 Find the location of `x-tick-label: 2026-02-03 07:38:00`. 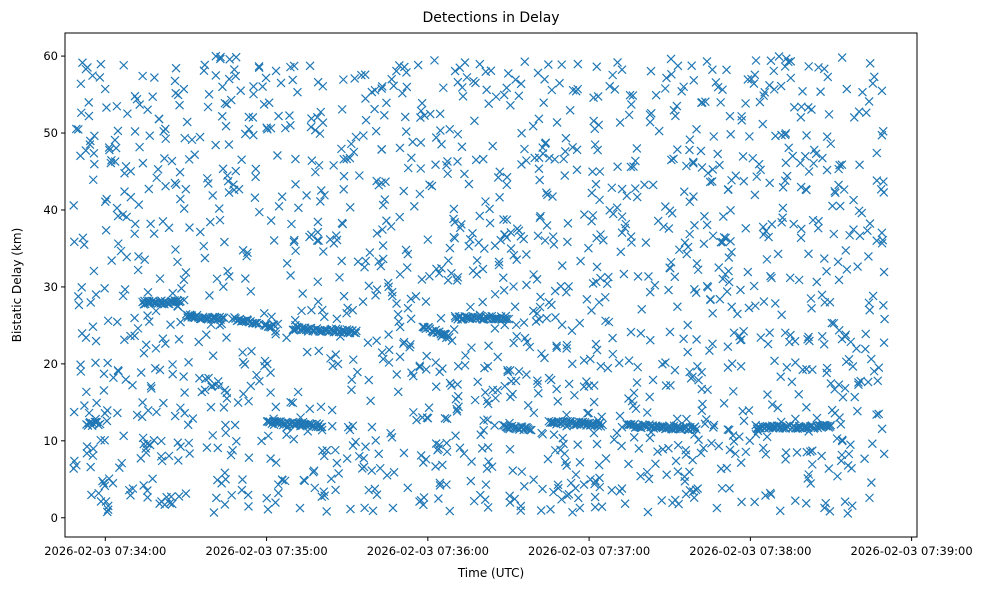

x-tick-label: 2026-02-03 07:38:00 is located at coordinates (750, 551).